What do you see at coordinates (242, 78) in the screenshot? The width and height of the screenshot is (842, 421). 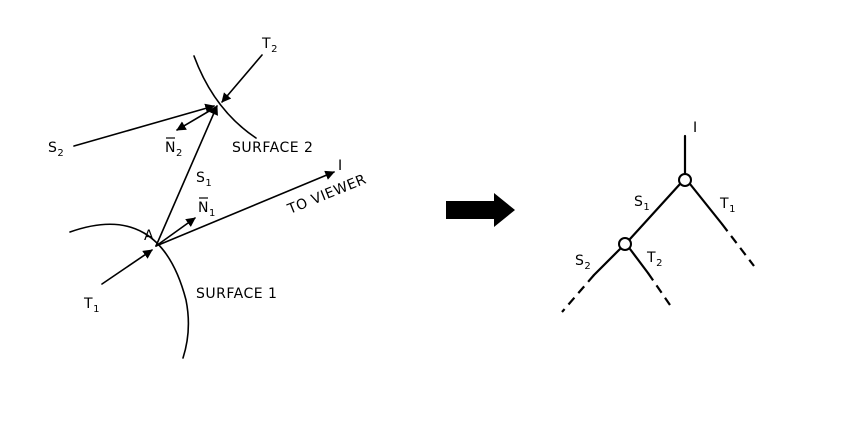 I see `ray-t2` at bounding box center [242, 78].